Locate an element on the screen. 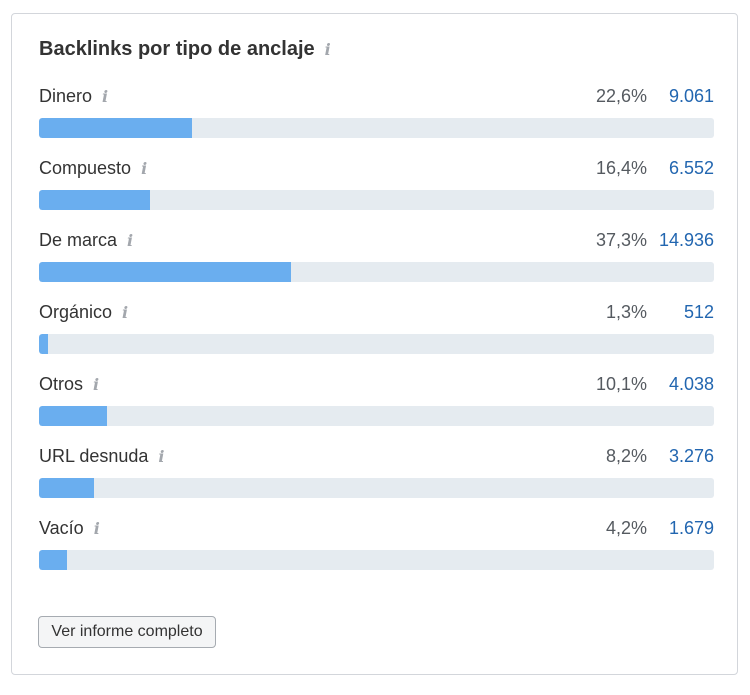 Image resolution: width=750 pixels, height=695 pixels. row-count-link: 1.679 is located at coordinates (691, 528).